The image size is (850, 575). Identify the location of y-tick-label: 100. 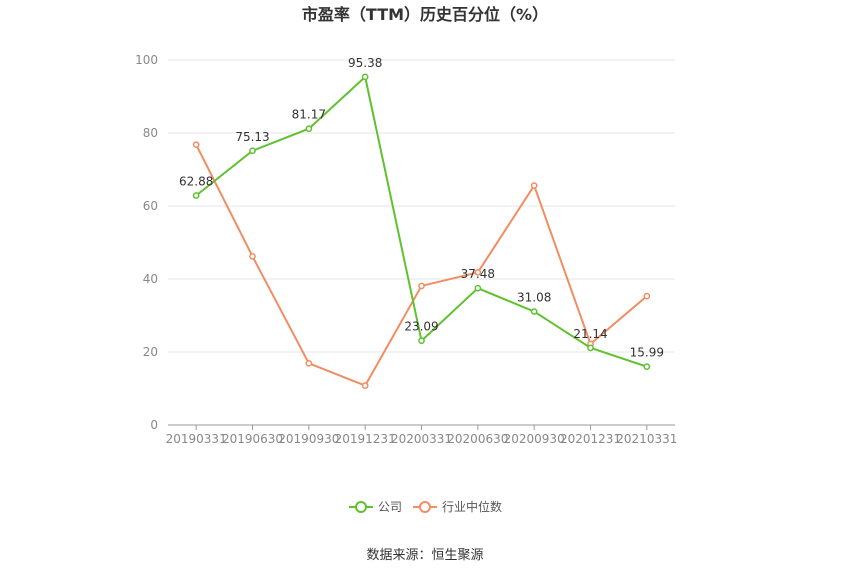
(146, 60).